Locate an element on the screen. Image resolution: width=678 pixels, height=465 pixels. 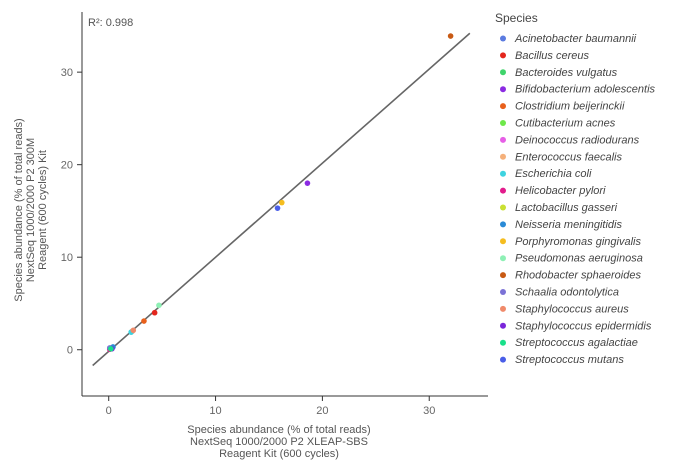
legend-label: Neisseria meningitidis is located at coordinates (568, 225).